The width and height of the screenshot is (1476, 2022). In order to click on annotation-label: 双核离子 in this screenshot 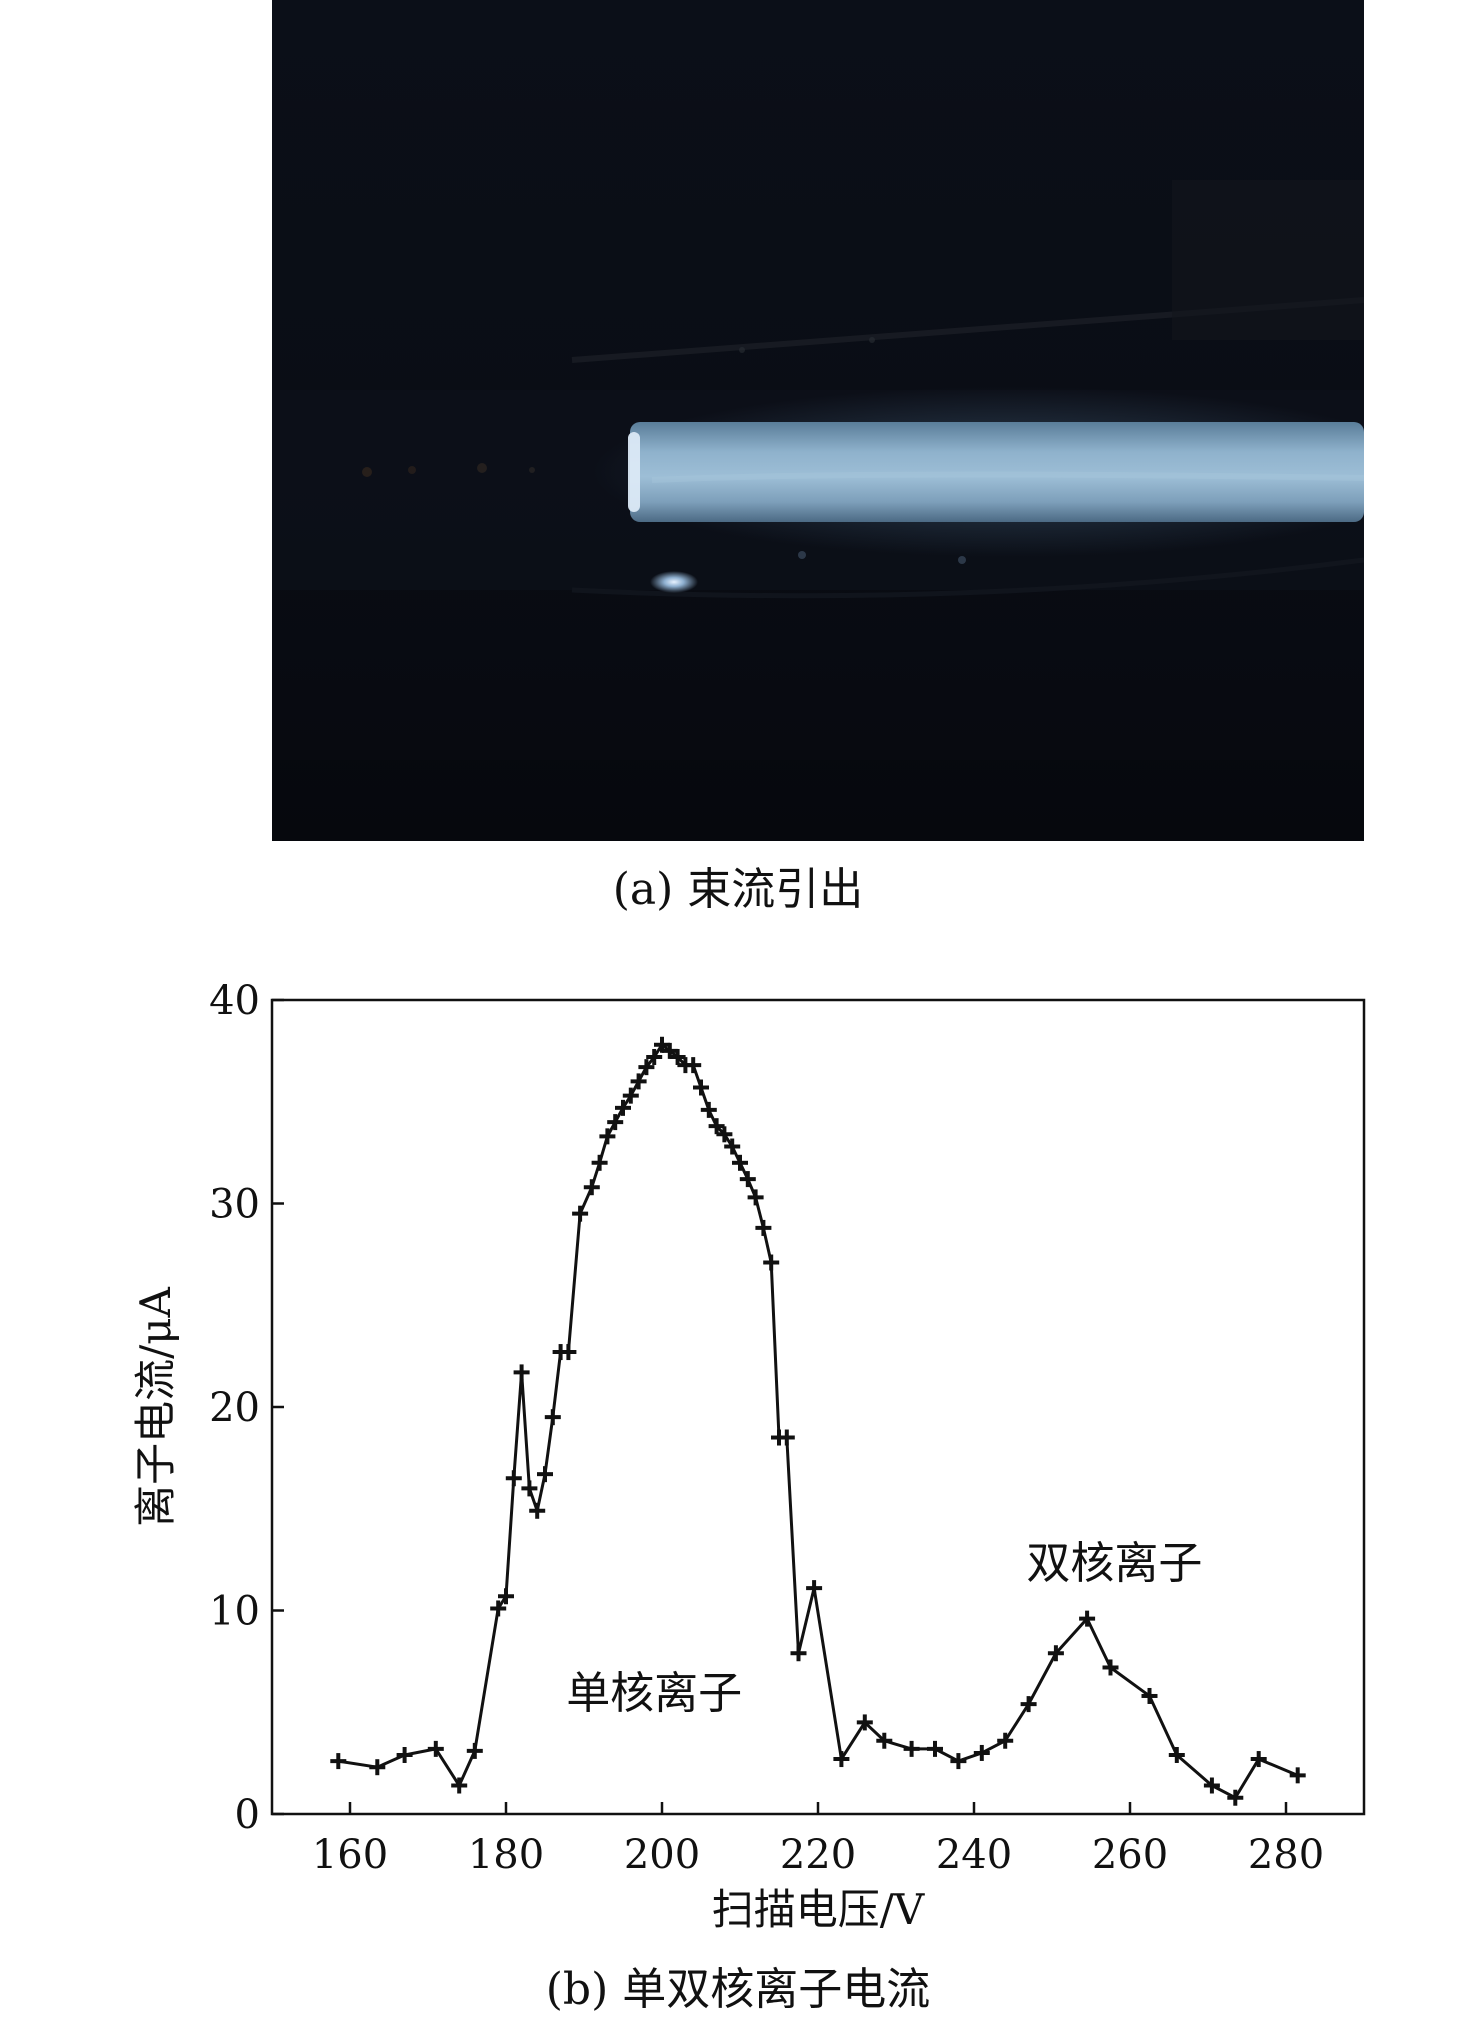, I will do `click(1114, 1563)`.